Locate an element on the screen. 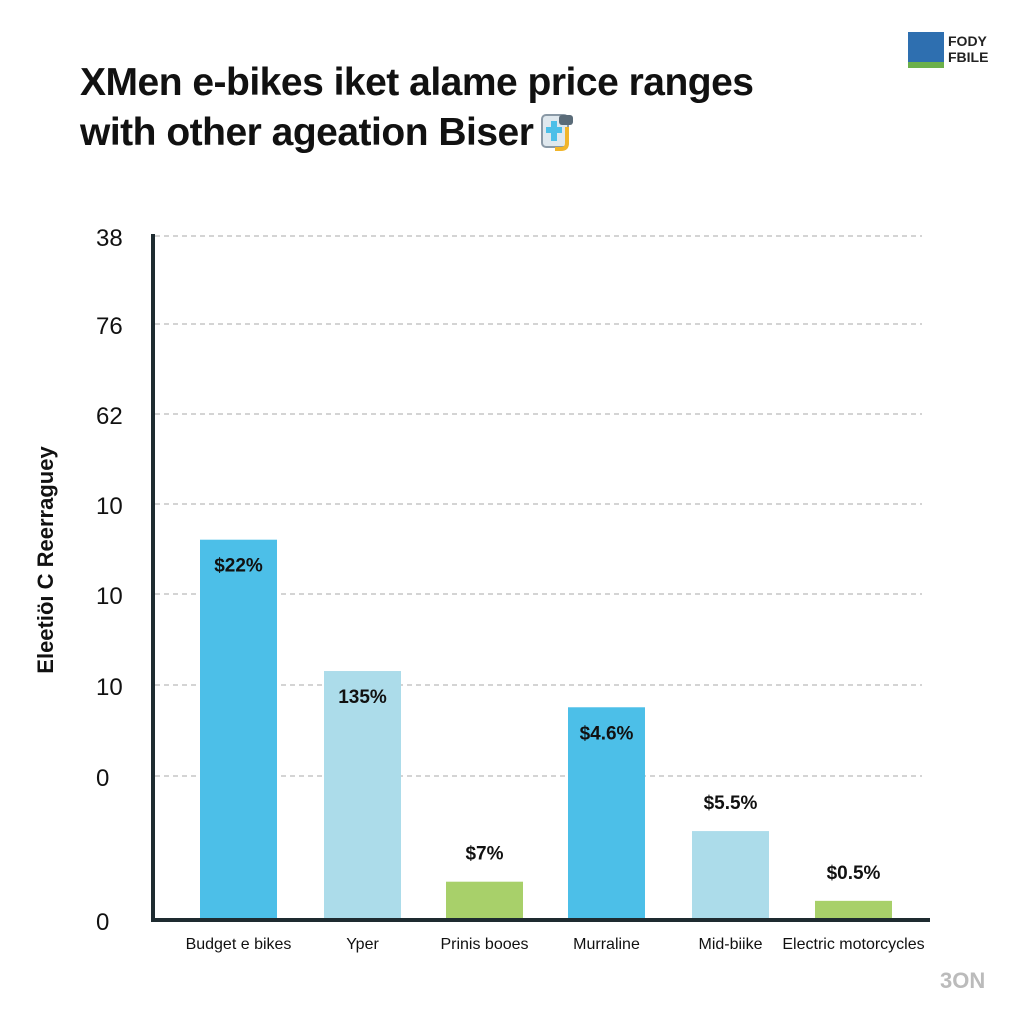 The height and width of the screenshot is (1024, 1024). watermark: 3ON is located at coordinates (963, 980).